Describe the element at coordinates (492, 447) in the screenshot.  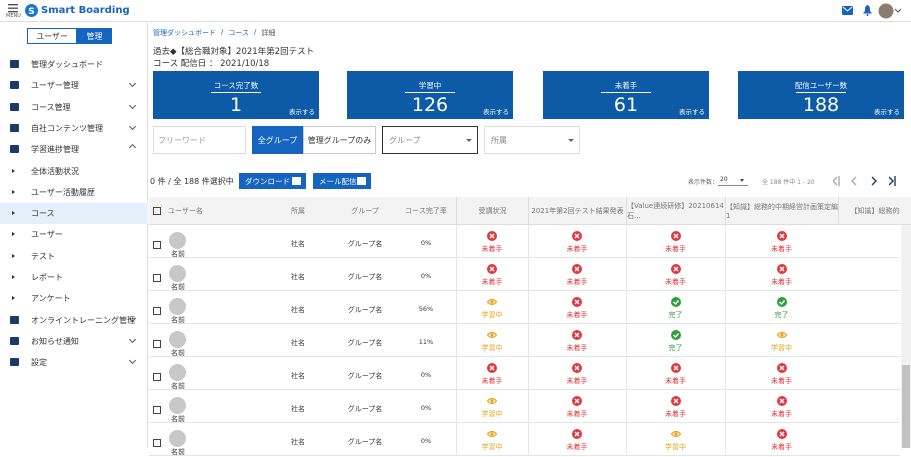
I see `status-label: 学習中` at that location.